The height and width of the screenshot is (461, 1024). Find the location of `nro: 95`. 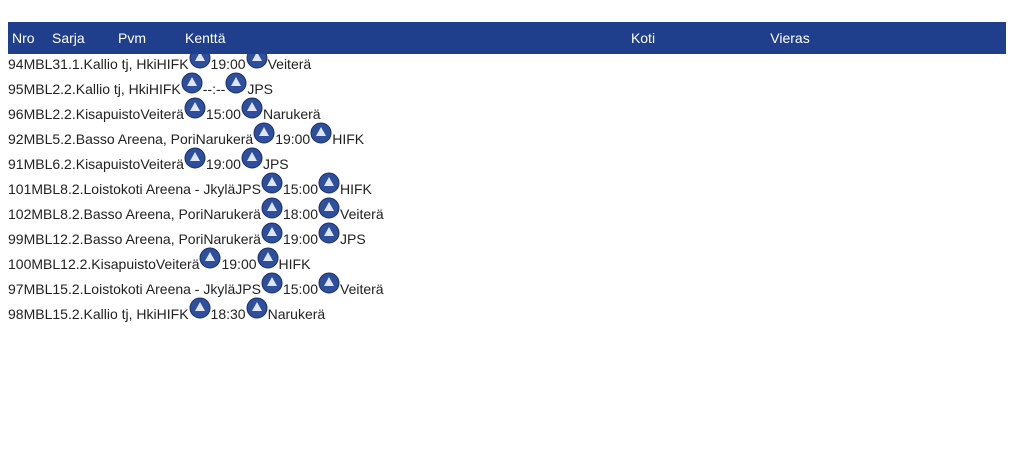

nro: 95 is located at coordinates (16, 89).